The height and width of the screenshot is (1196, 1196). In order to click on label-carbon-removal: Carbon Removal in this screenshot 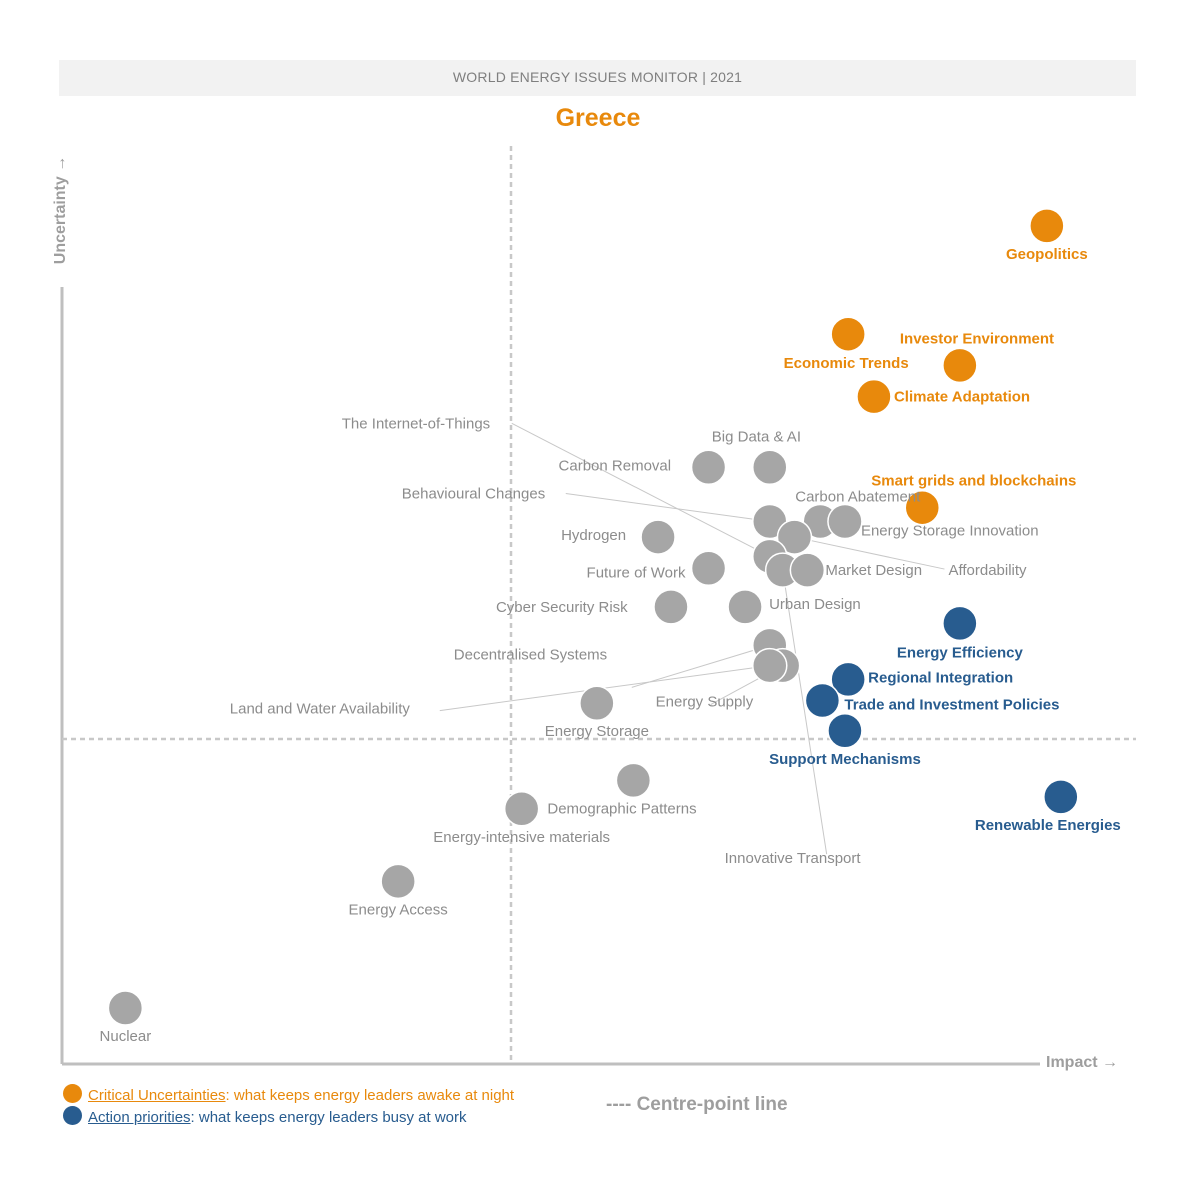, I will do `click(615, 465)`.